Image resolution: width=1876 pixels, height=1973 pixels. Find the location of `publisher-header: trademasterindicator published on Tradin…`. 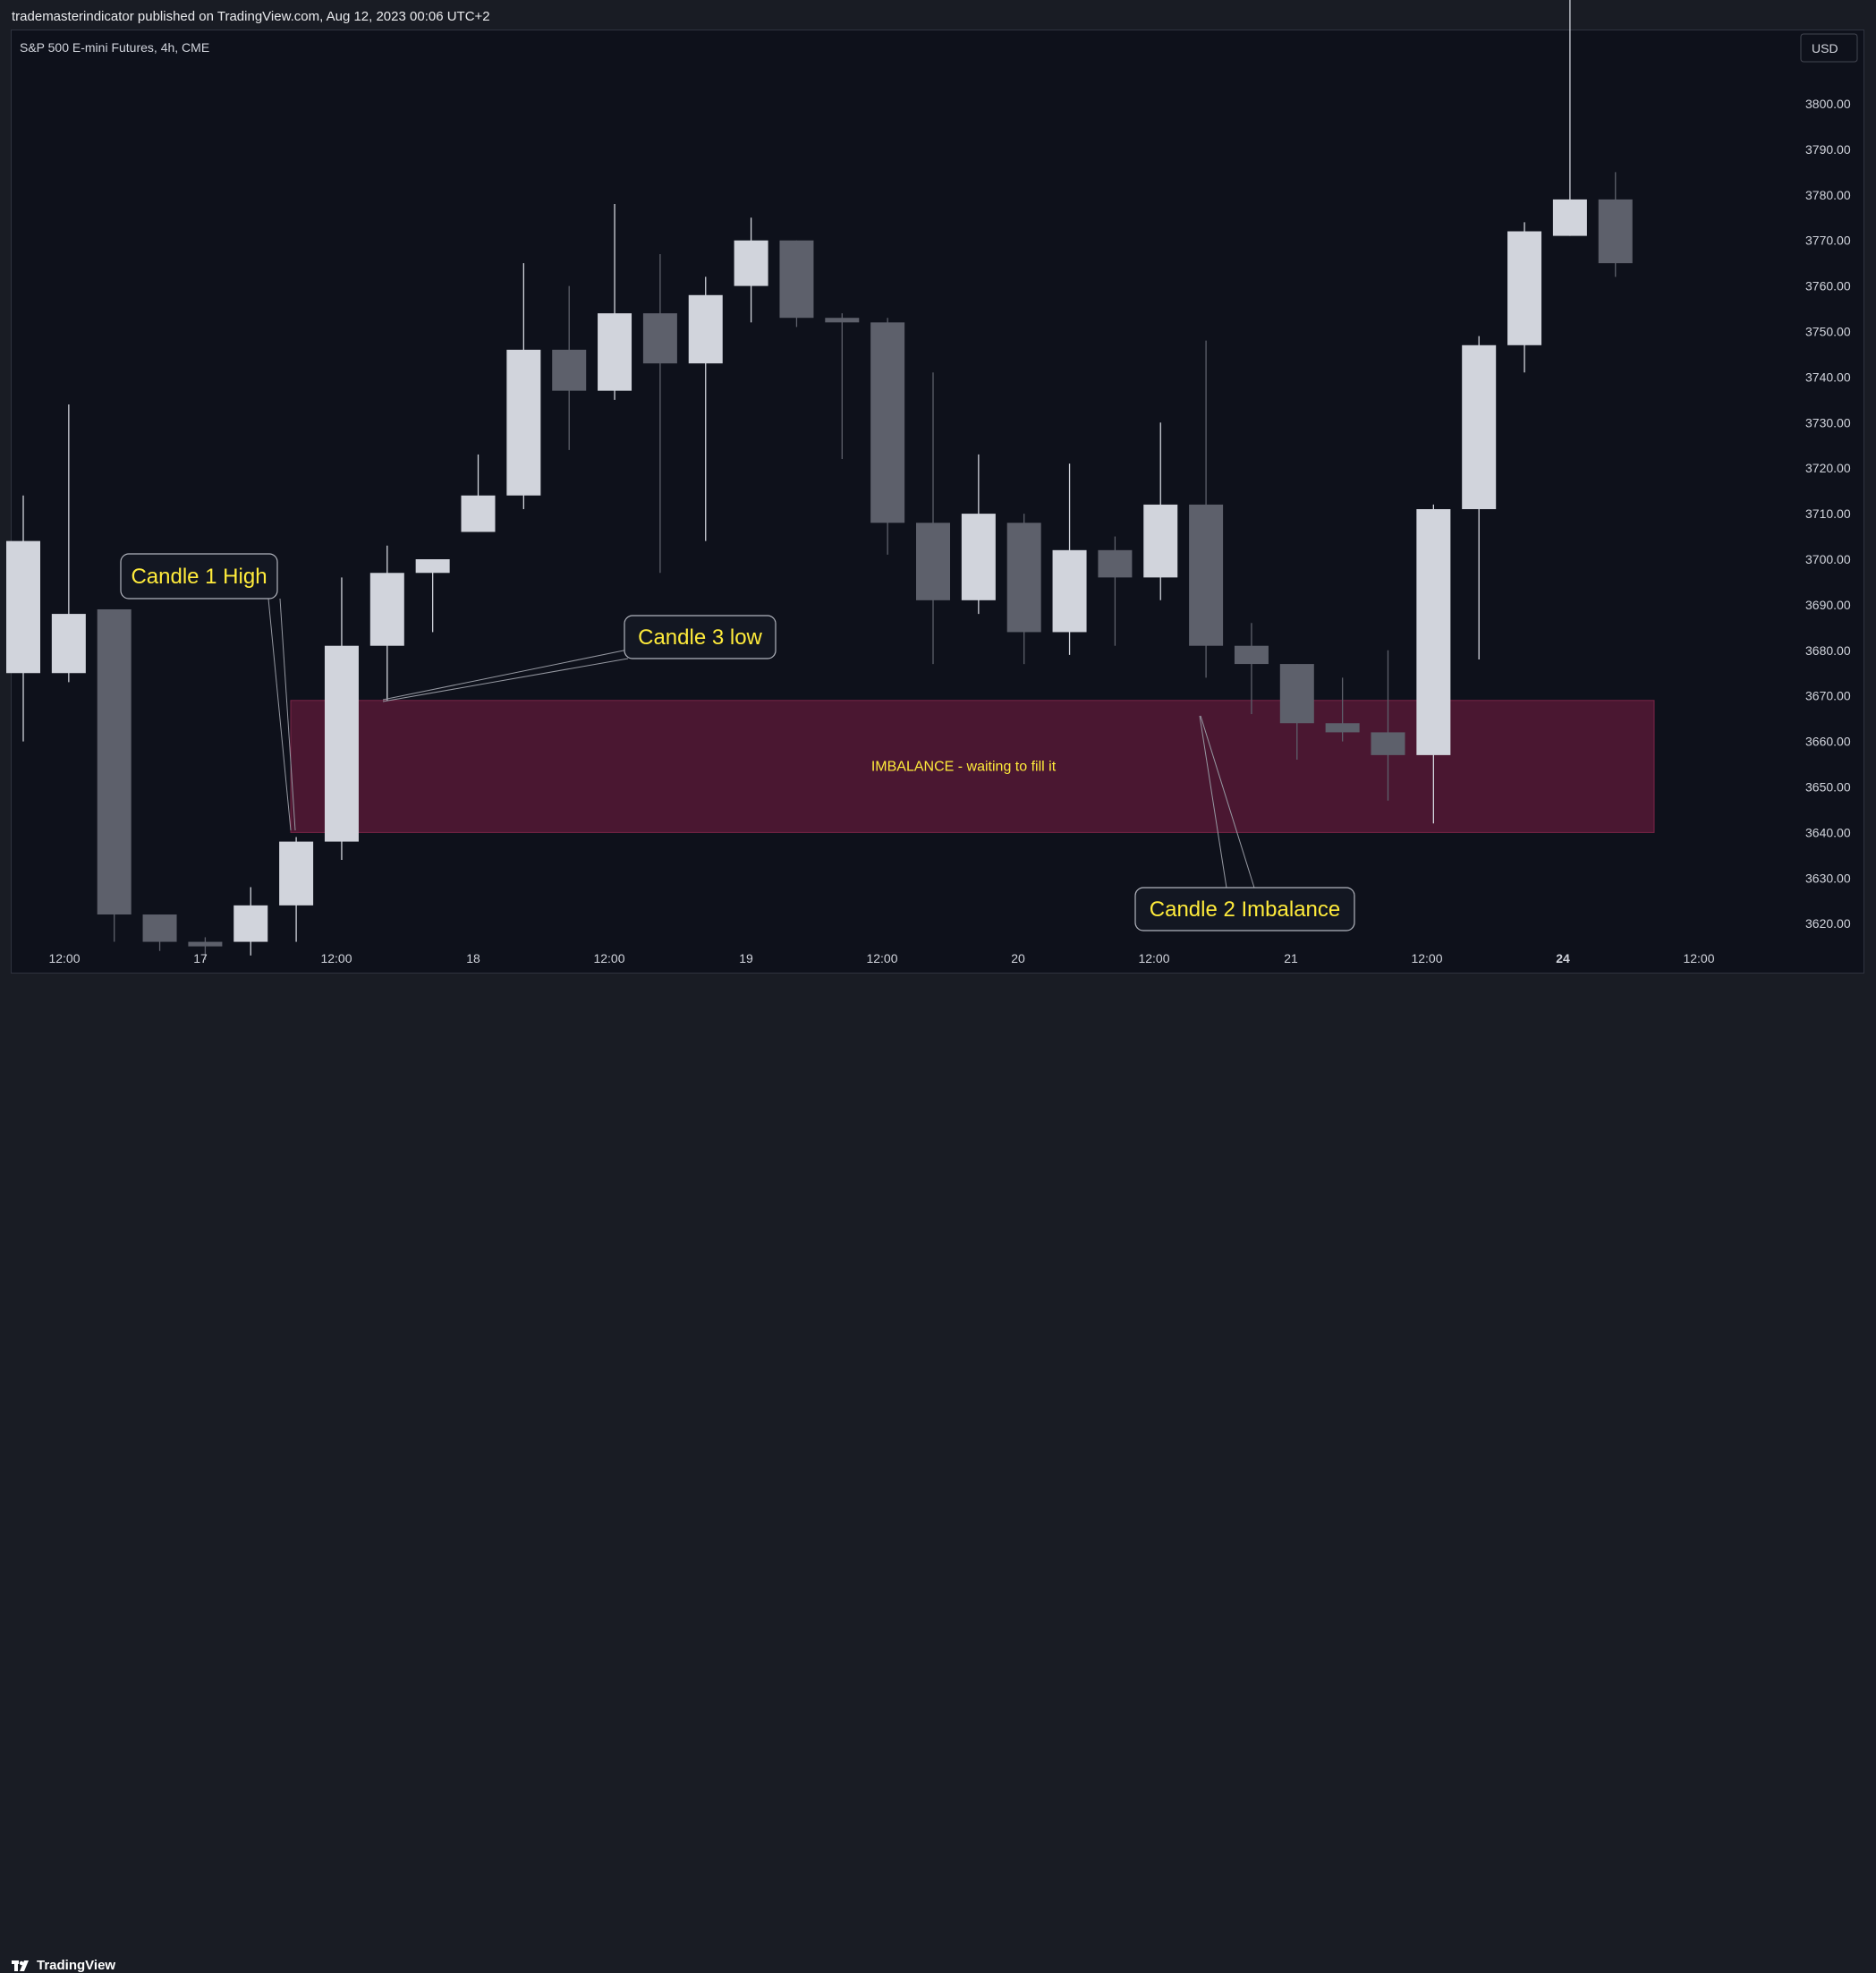

publisher-header: trademasterindicator published on Tradin… is located at coordinates (938, 17).